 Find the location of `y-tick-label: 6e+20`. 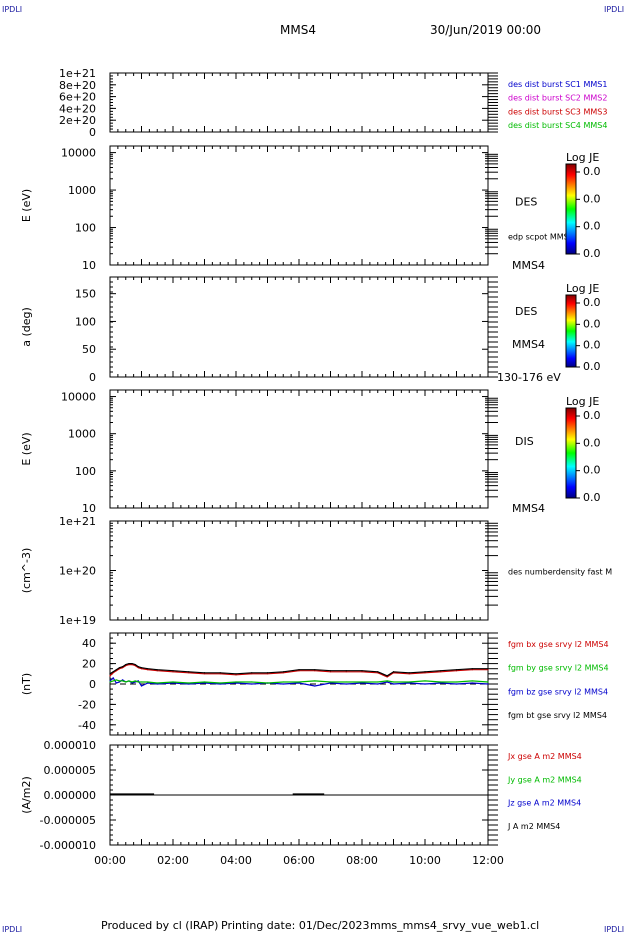

y-tick-label: 6e+20 is located at coordinates (77, 97).